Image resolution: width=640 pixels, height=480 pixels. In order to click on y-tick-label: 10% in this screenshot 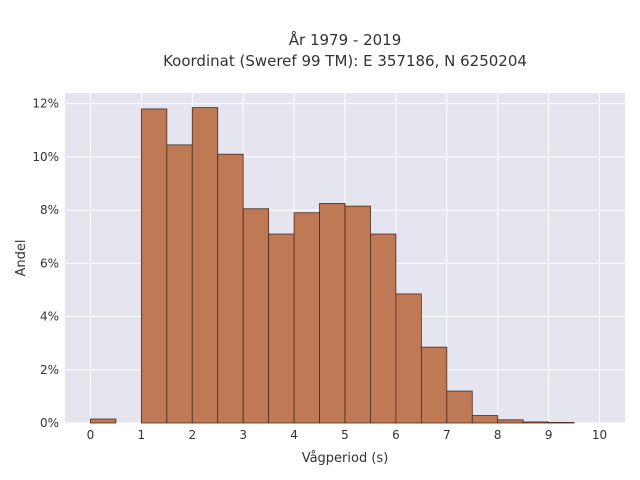, I will do `click(45, 157)`.